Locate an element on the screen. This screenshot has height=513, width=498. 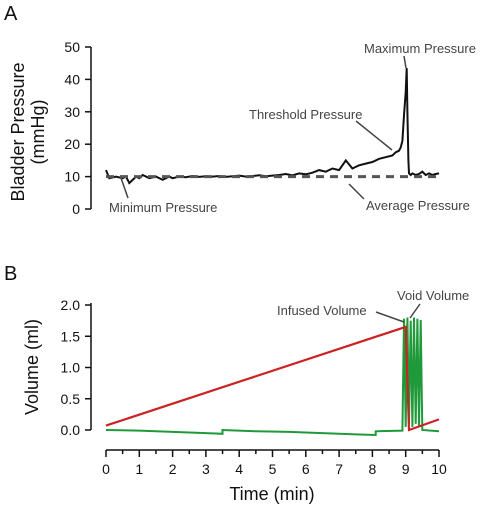
panel-a-y-tick-label: 10 is located at coordinates (72, 177).